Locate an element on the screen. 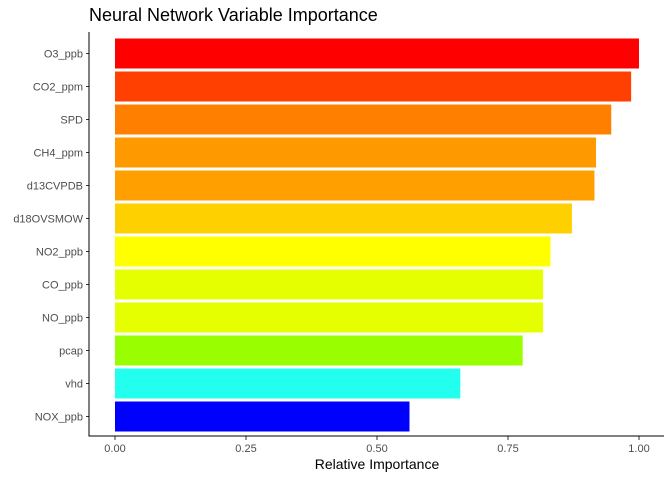  y-tick-label: CO_ppb is located at coordinates (62, 286).